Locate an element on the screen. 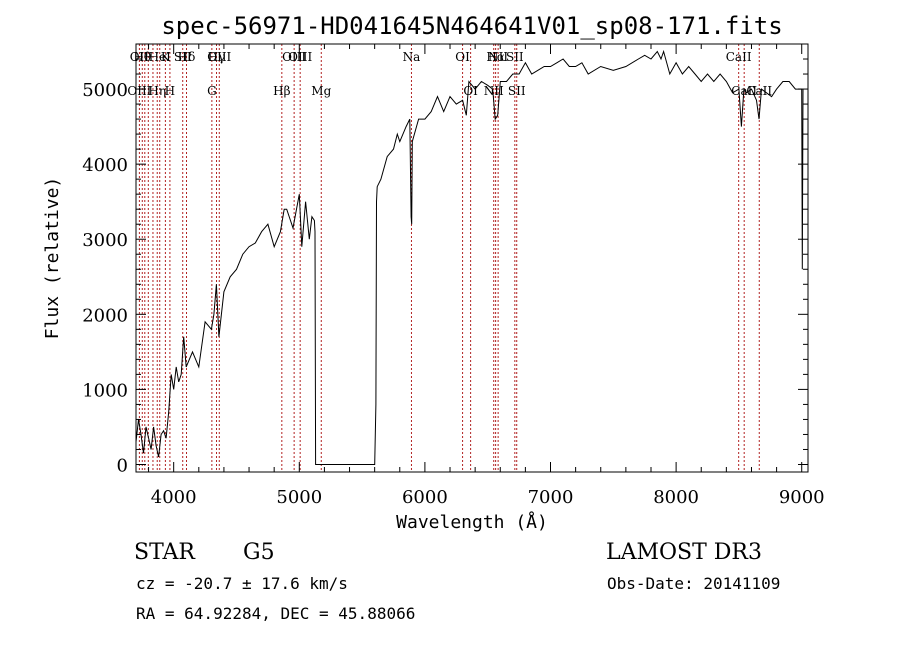  line-label-bottom: NII is located at coordinates (494, 91).